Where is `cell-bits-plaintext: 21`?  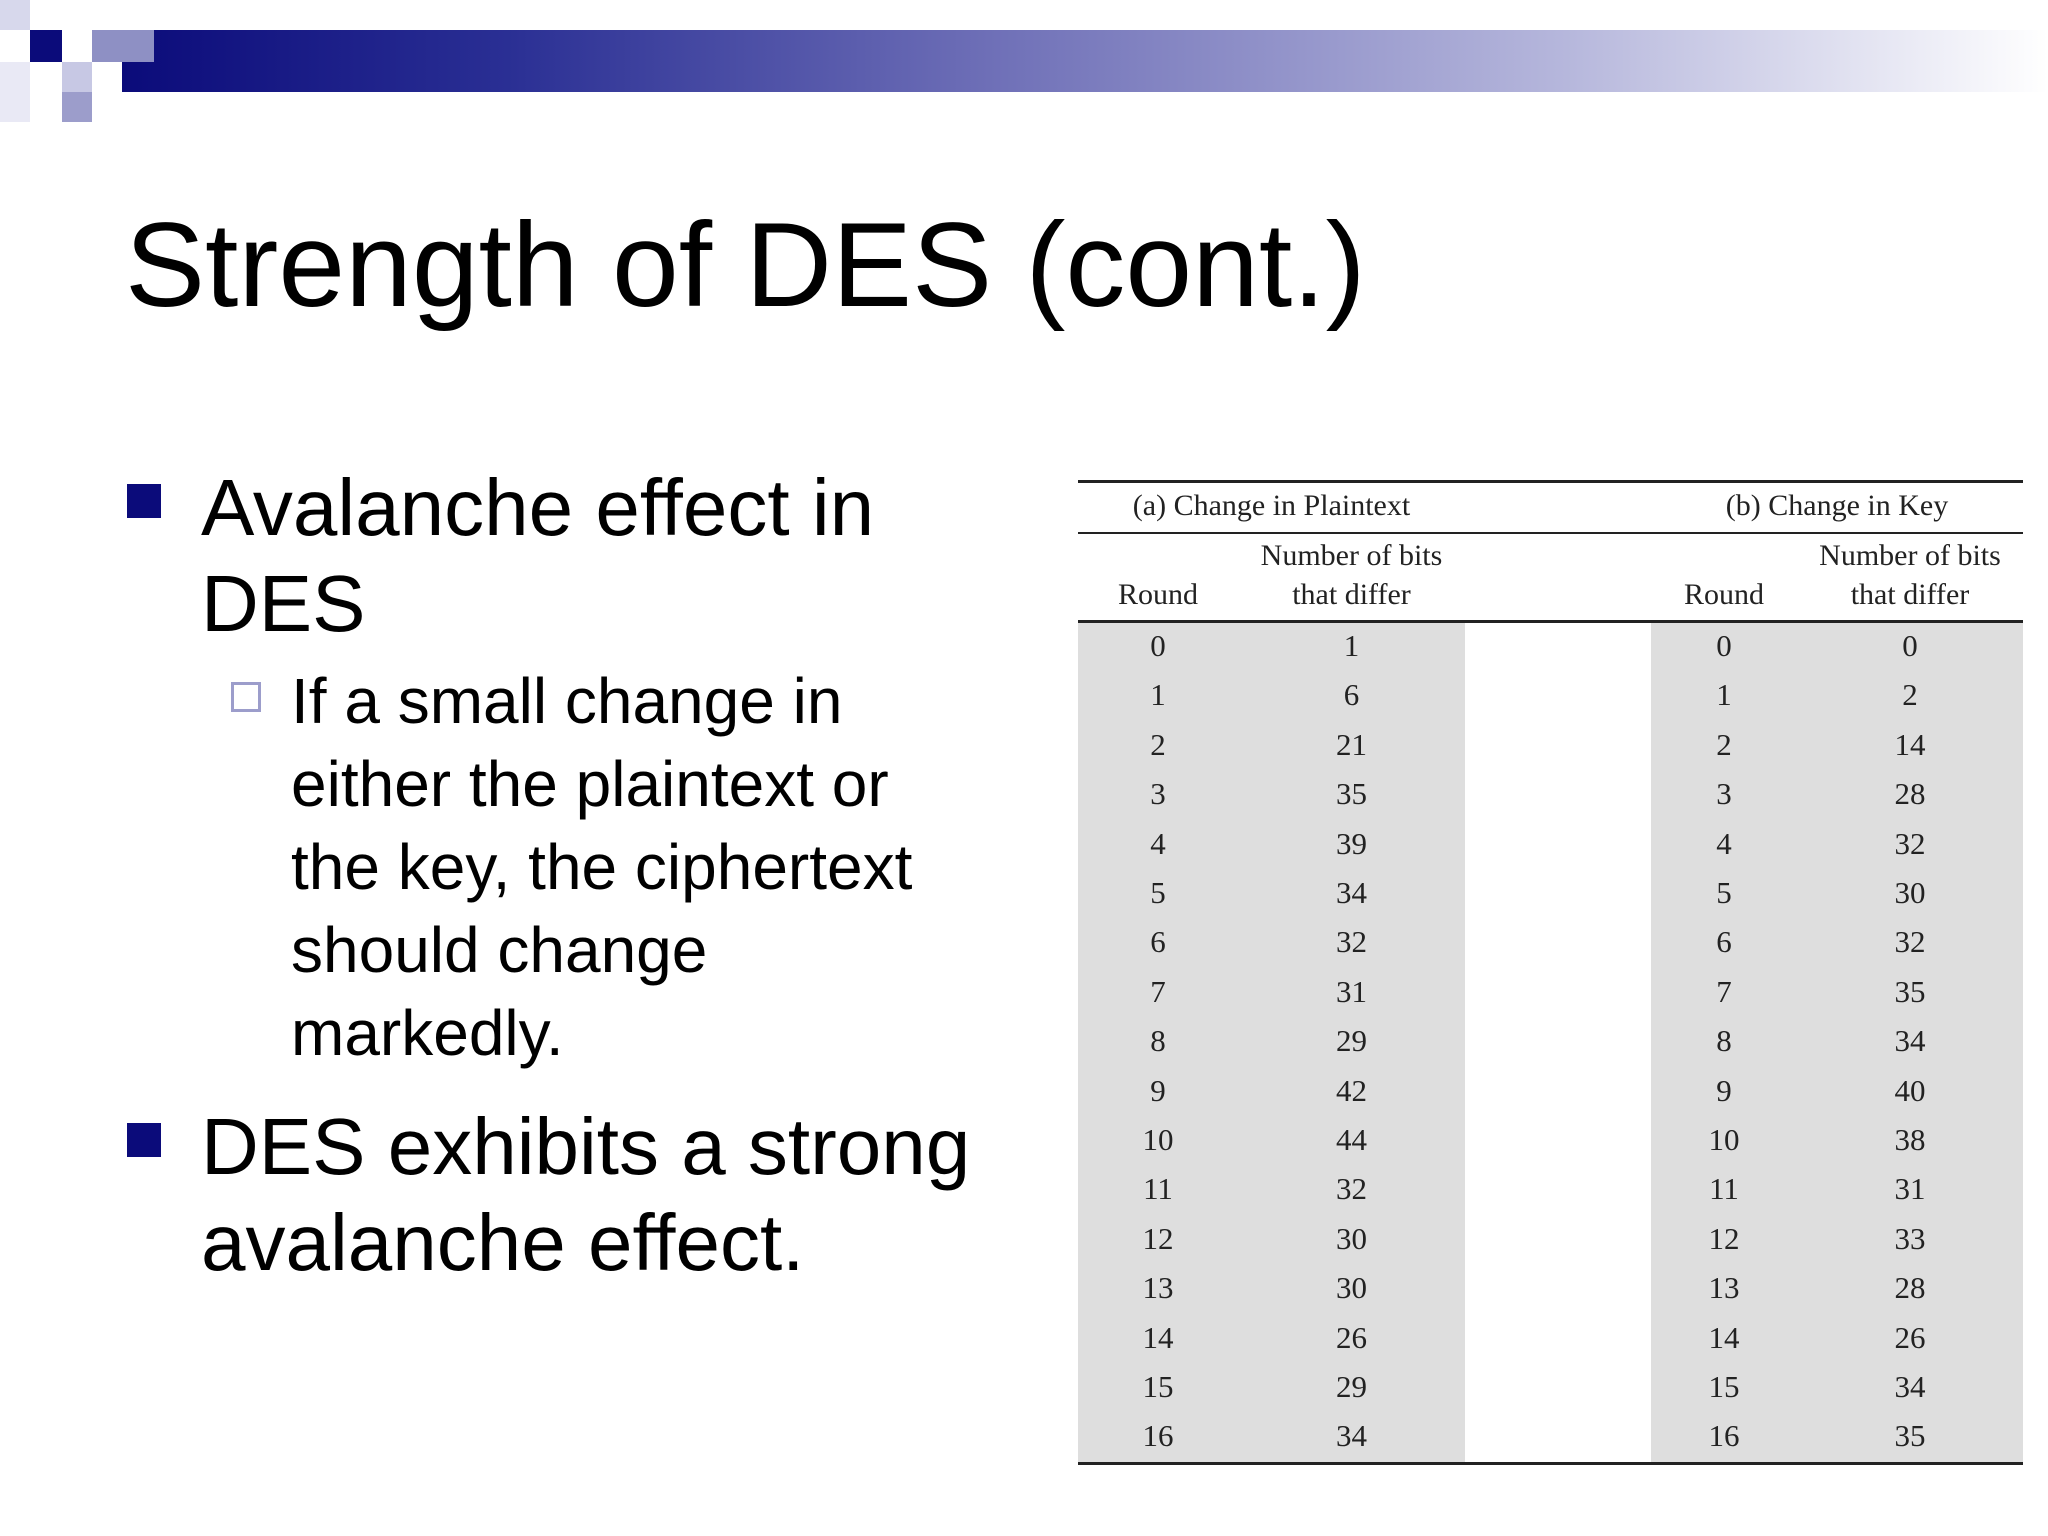 cell-bits-plaintext: 21 is located at coordinates (1351, 744).